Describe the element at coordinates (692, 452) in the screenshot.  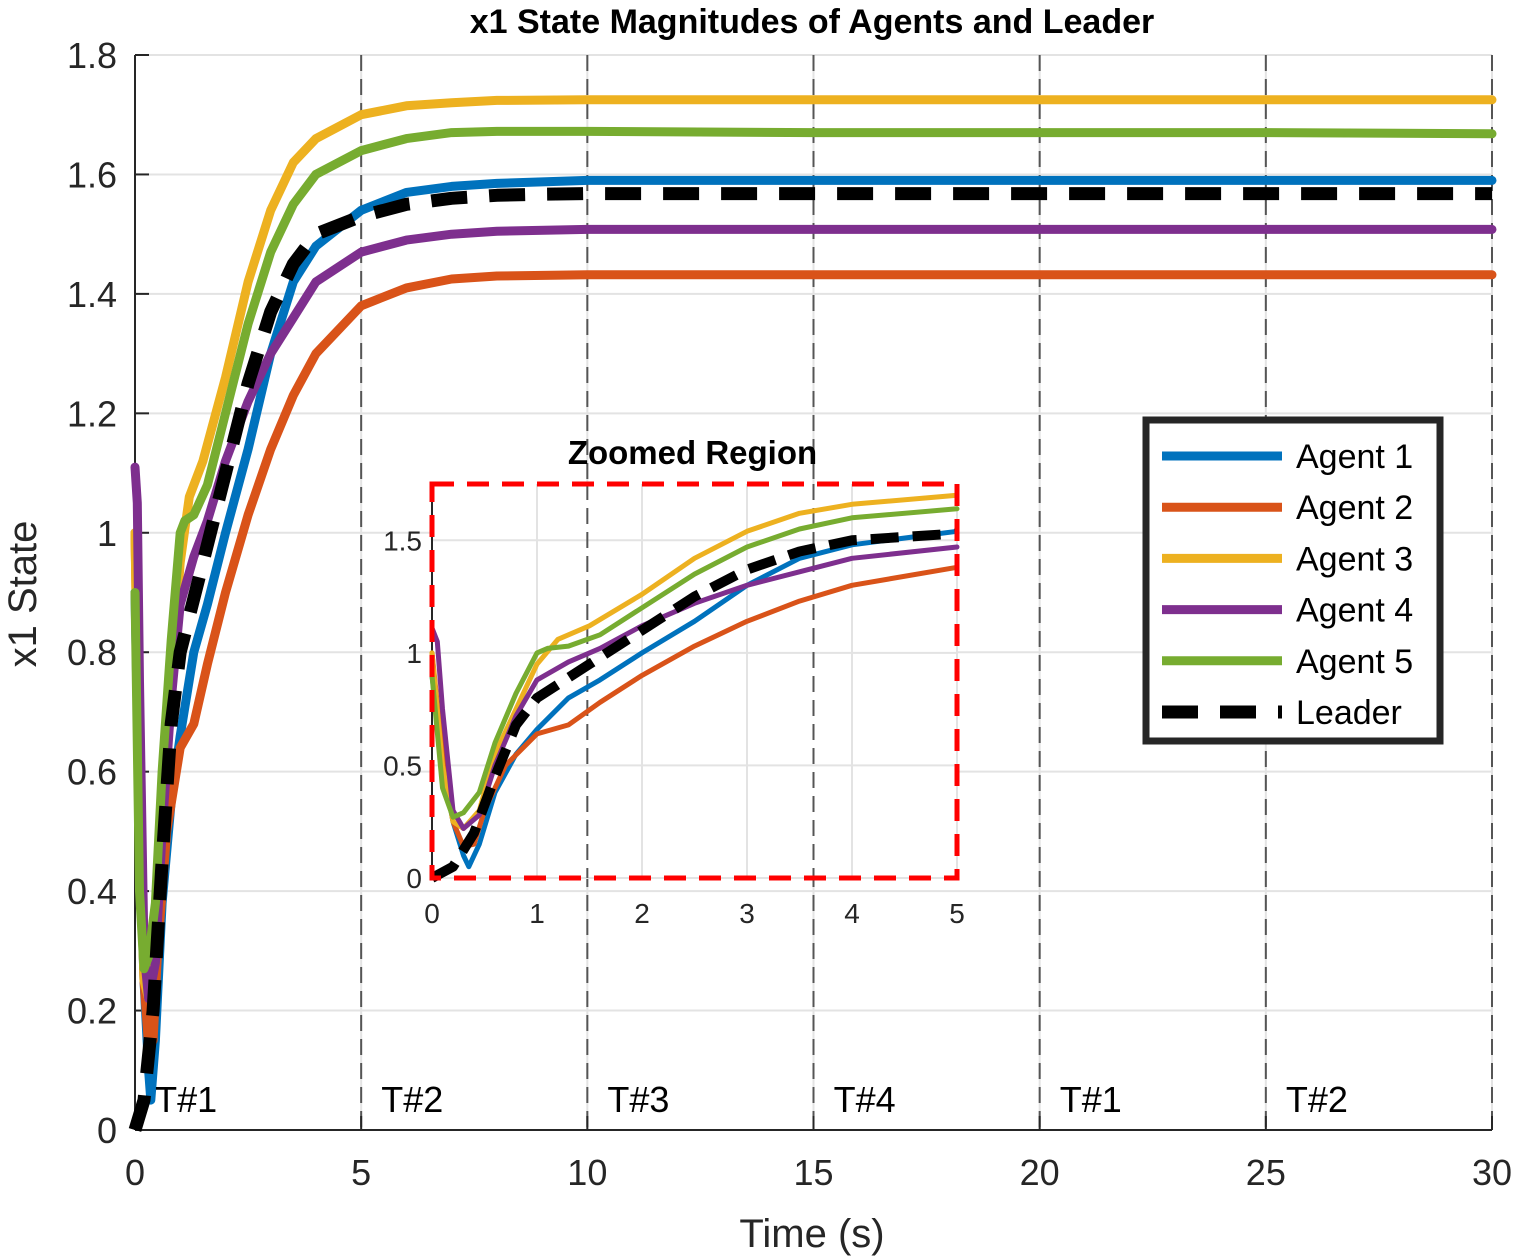
I see `inset-title: Zoomed Region` at that location.